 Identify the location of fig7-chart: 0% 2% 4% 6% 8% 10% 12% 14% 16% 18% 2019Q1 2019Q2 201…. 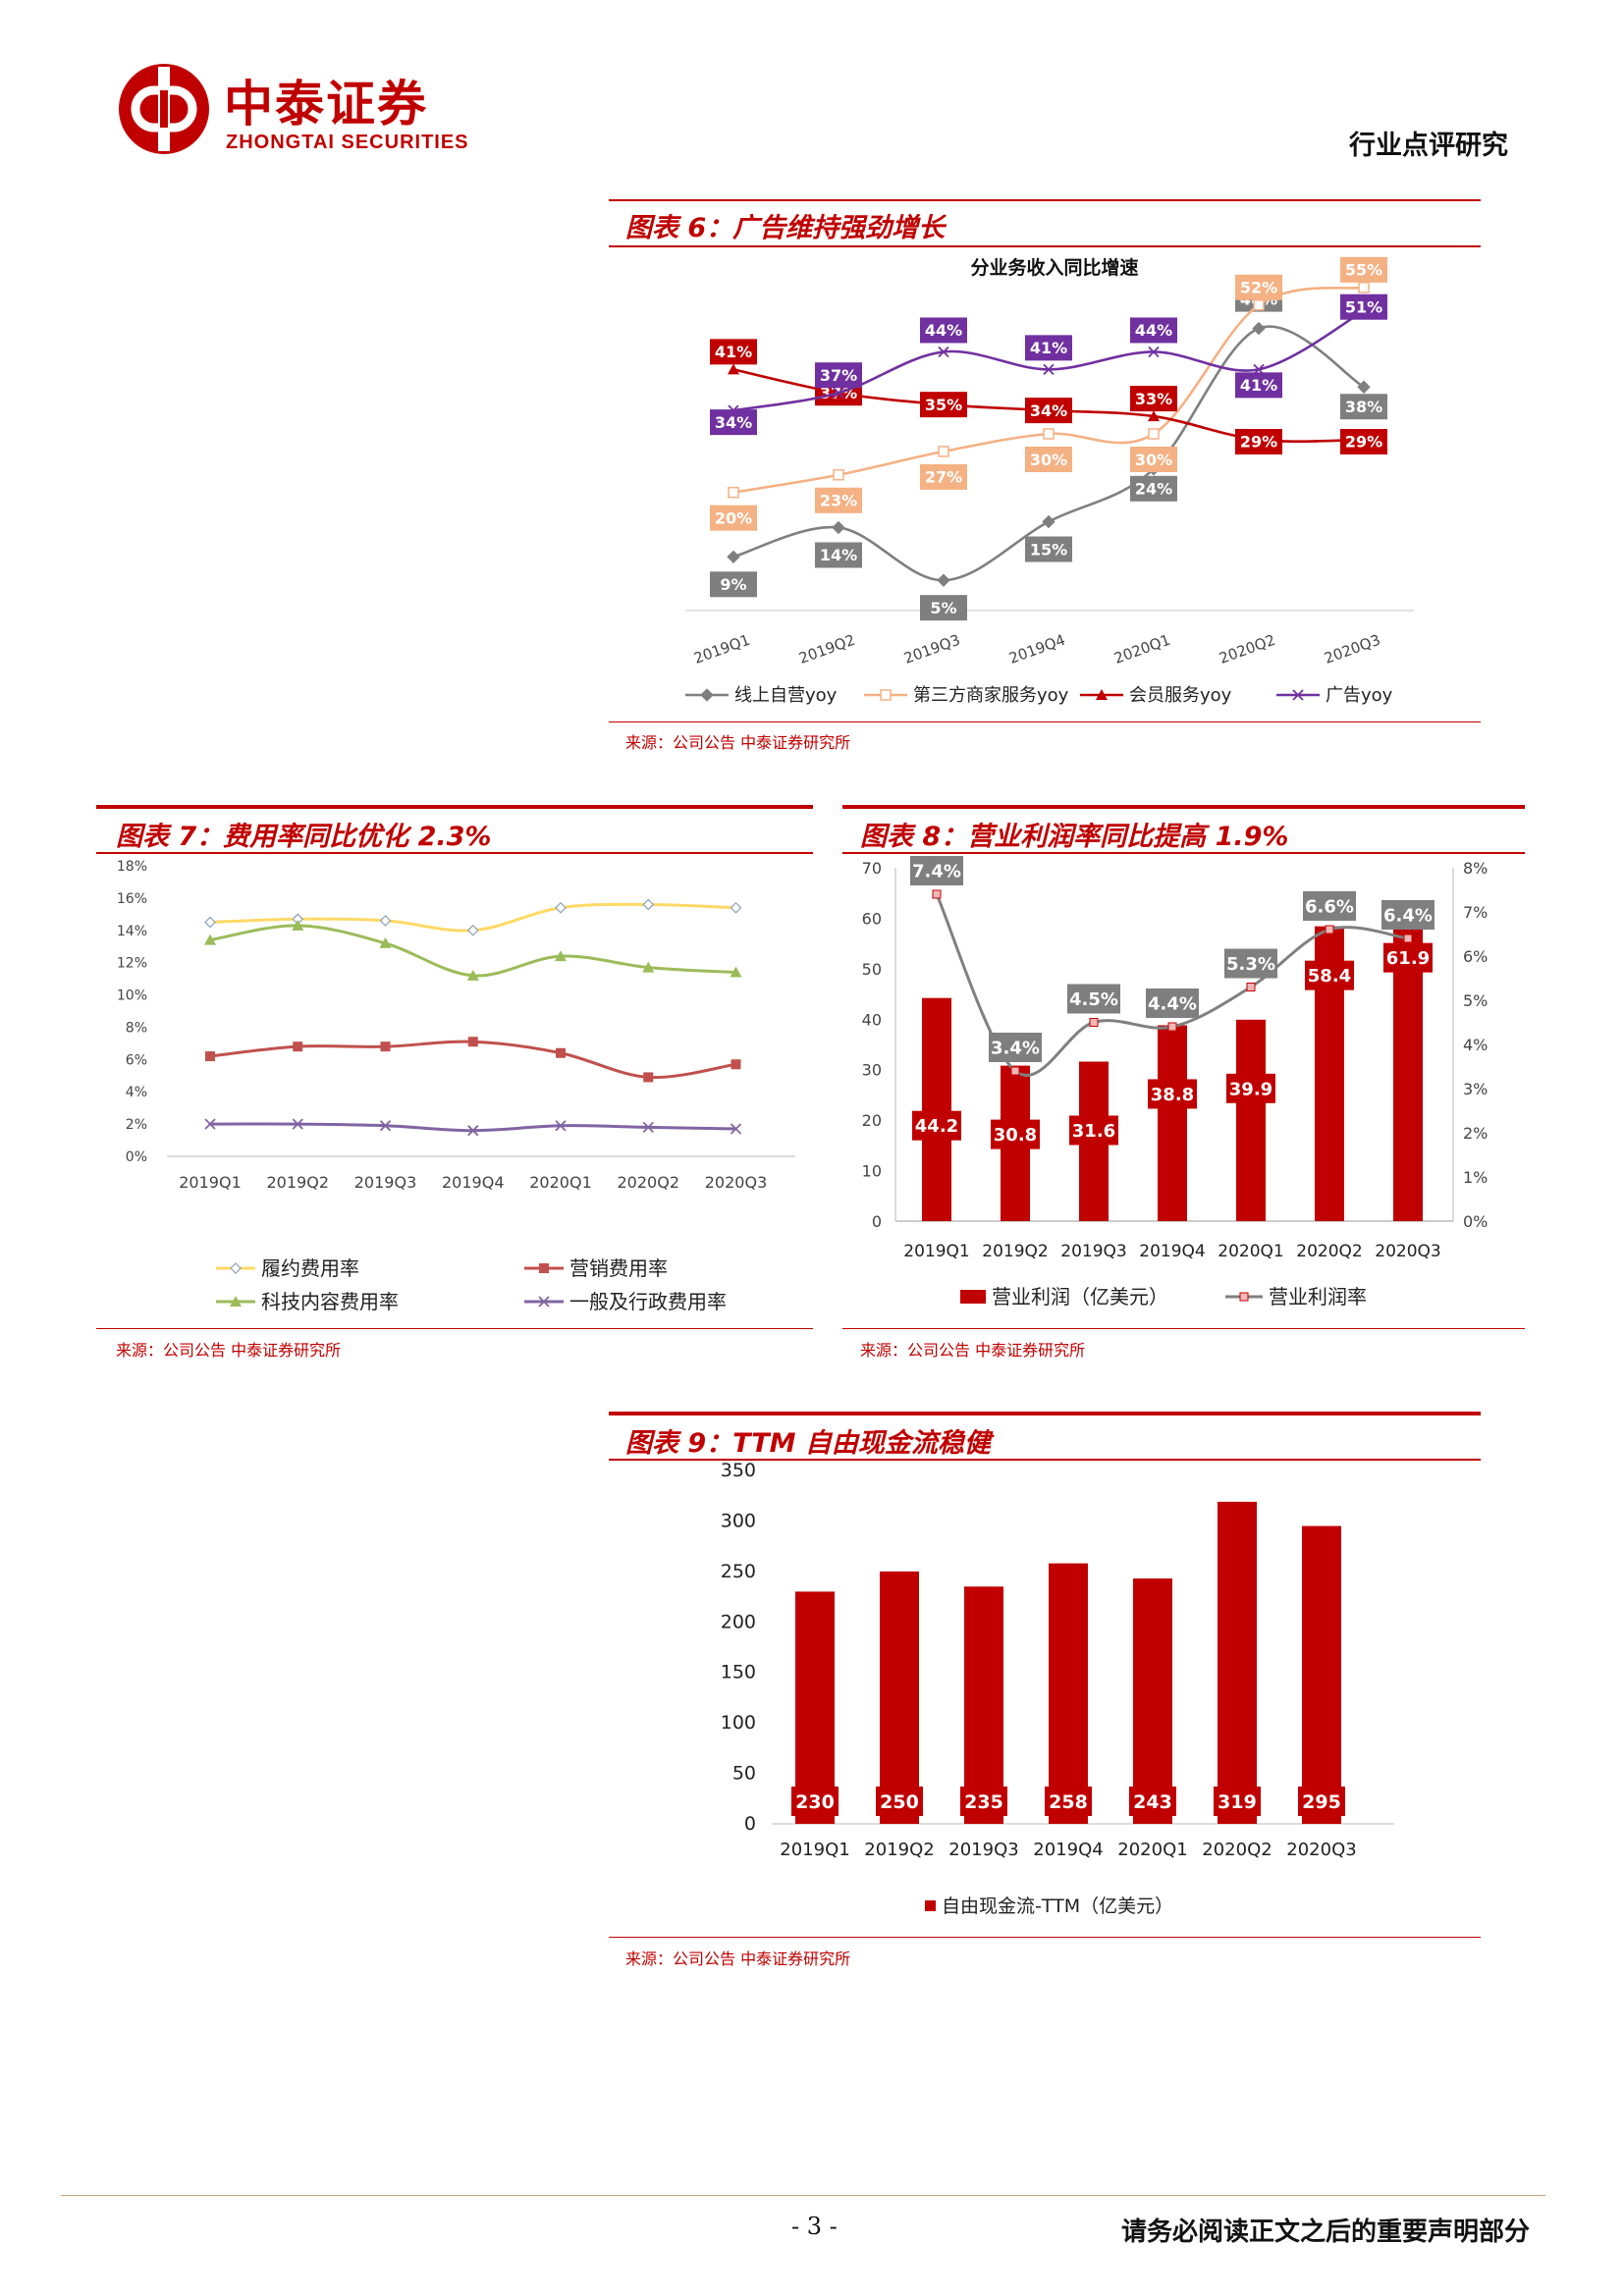
(456, 1086).